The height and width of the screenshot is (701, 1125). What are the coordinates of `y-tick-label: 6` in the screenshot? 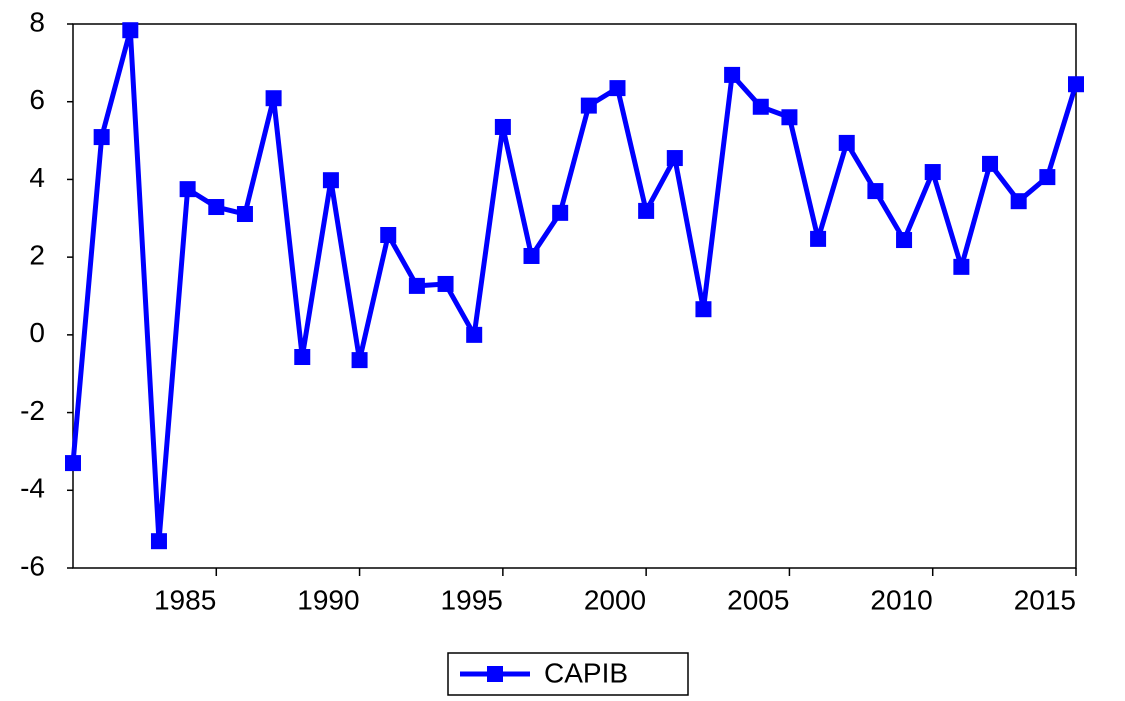 It's located at (37, 99).